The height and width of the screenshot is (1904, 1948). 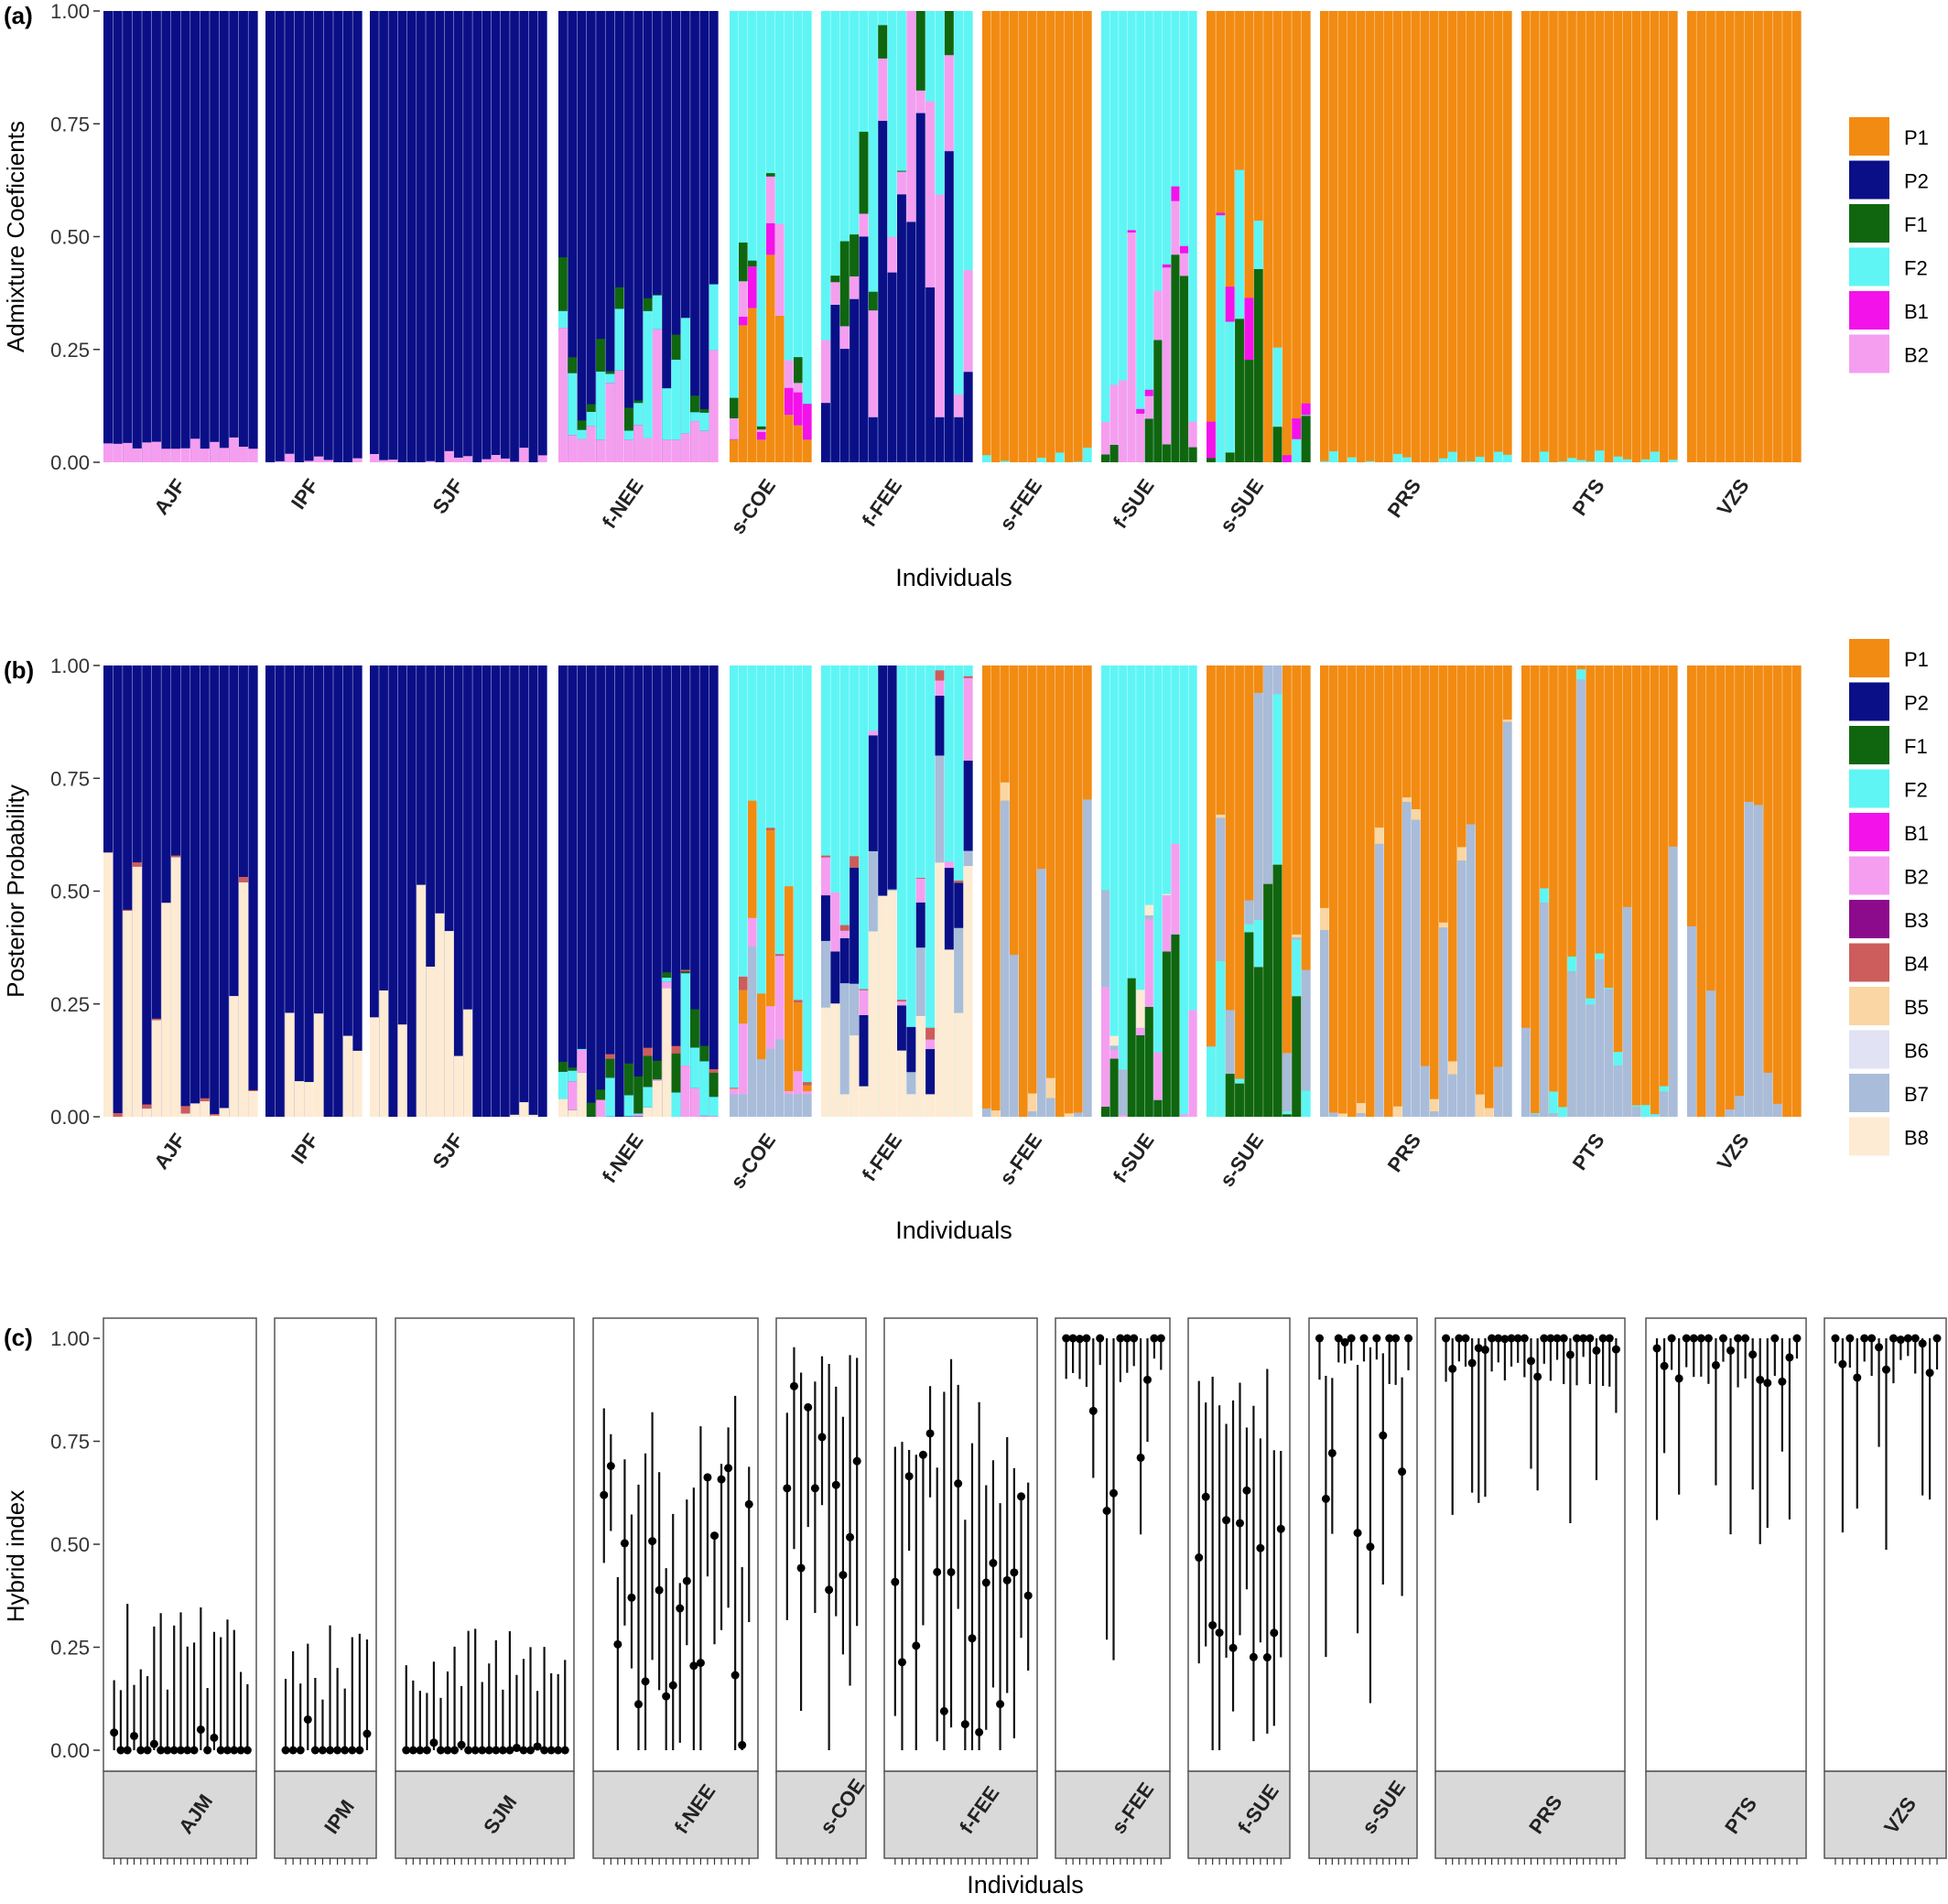 I want to click on category-label: VZS, so click(x=1733, y=1152).